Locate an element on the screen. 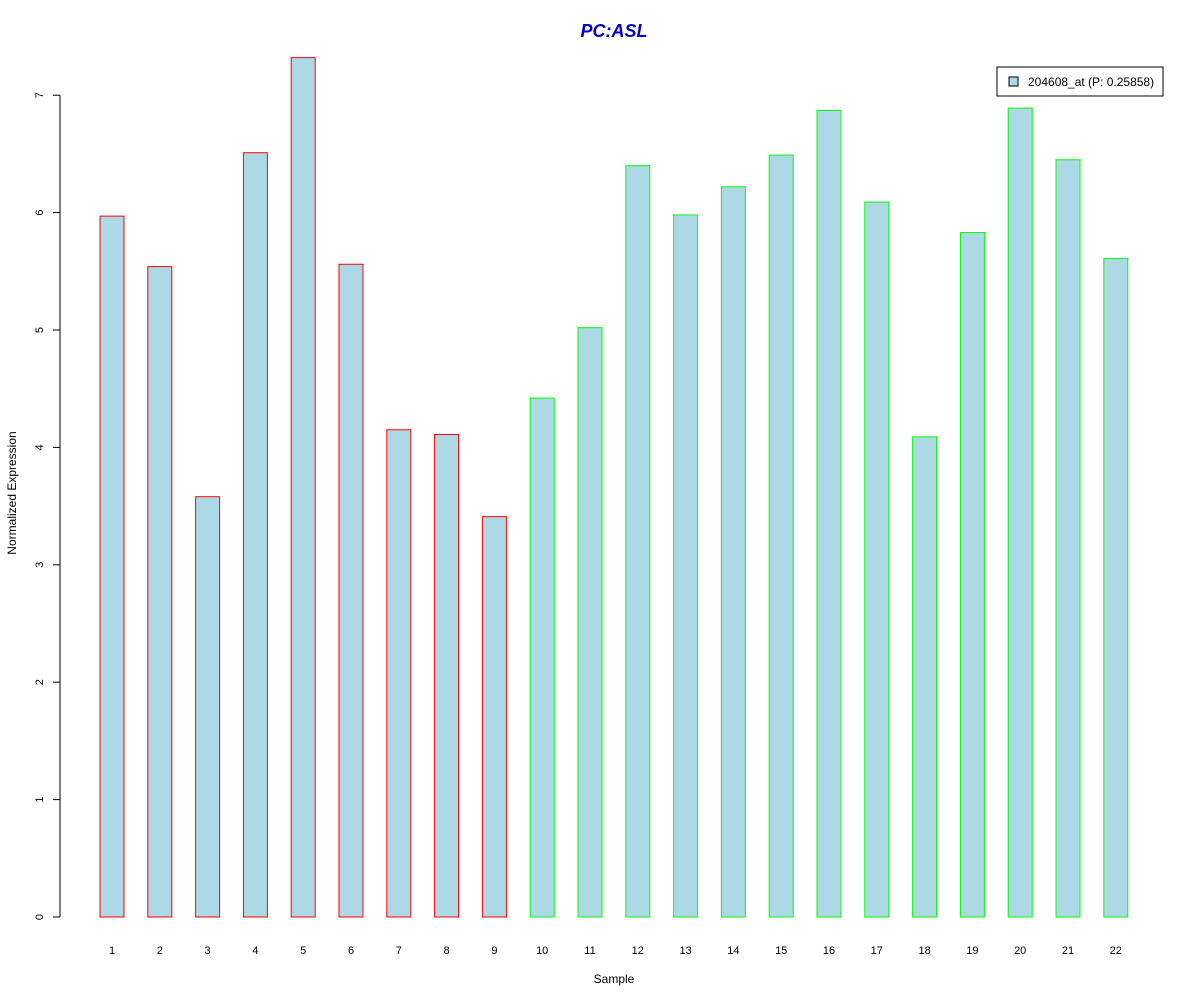  y-axis-label: Normalized Expression is located at coordinates (12, 492).